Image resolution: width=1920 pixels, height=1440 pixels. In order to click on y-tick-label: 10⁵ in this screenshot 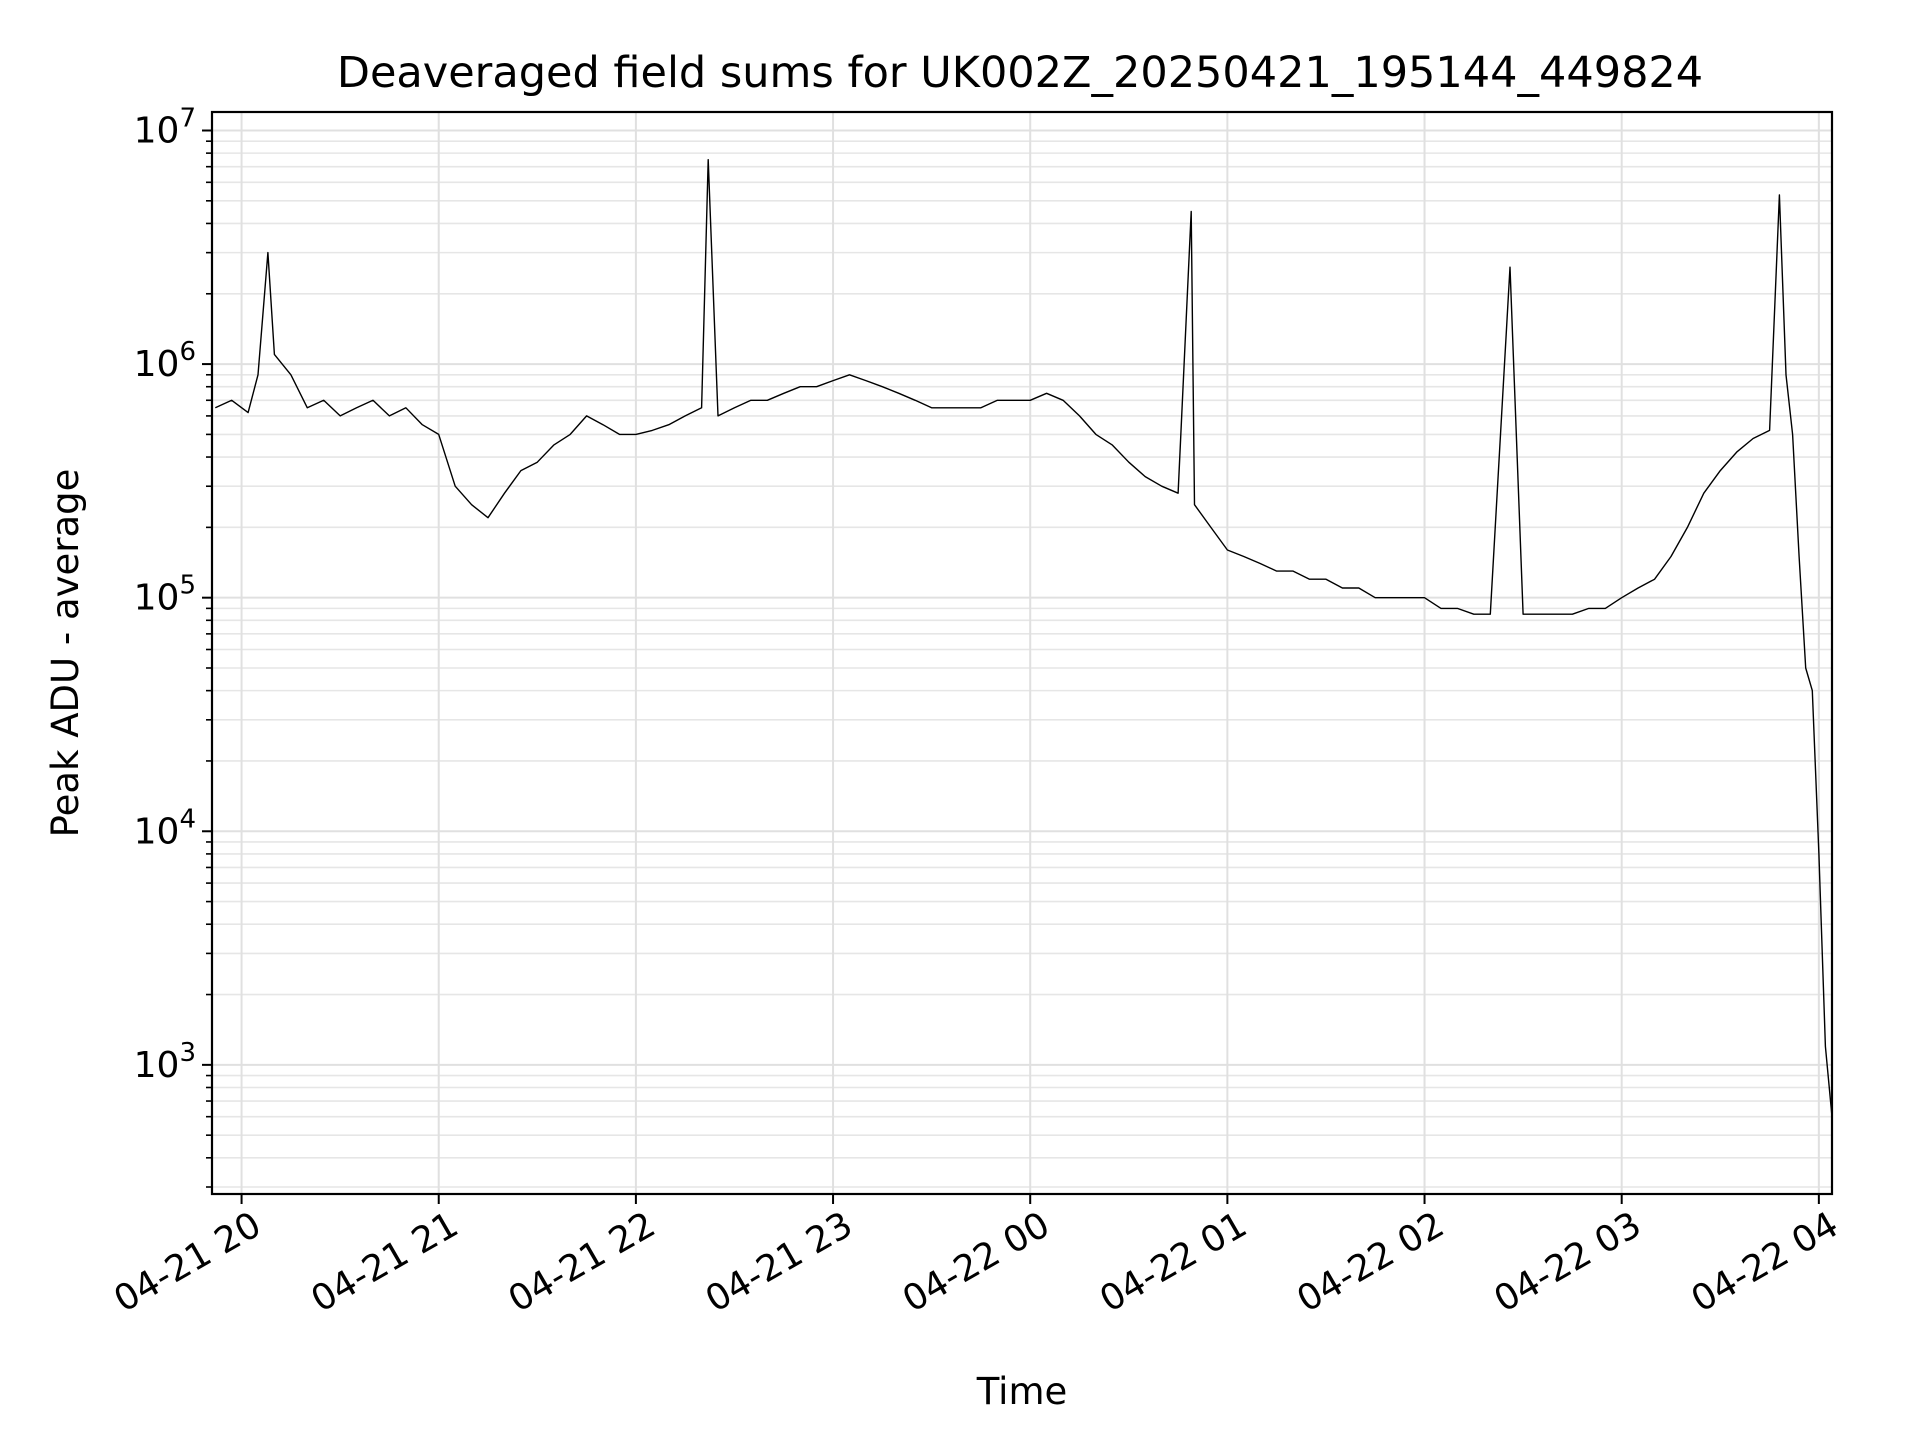, I will do `click(165, 595)`.